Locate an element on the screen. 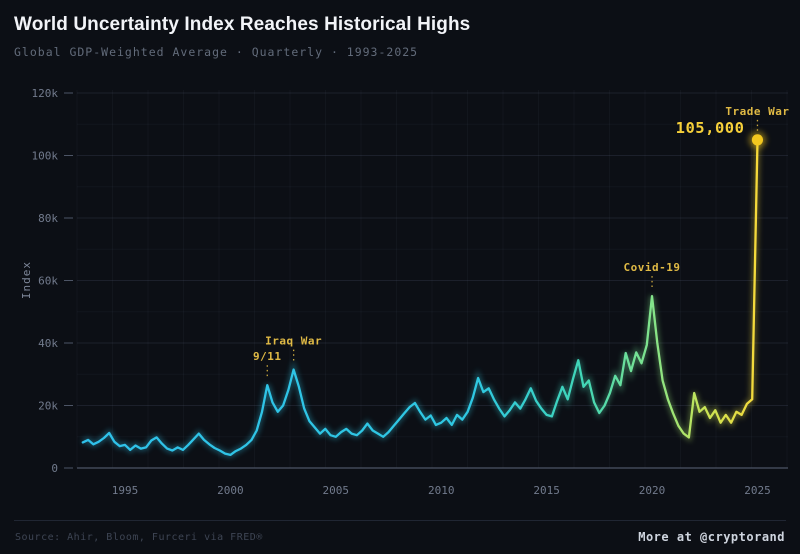  y-tick-label: 60k is located at coordinates (48, 280).